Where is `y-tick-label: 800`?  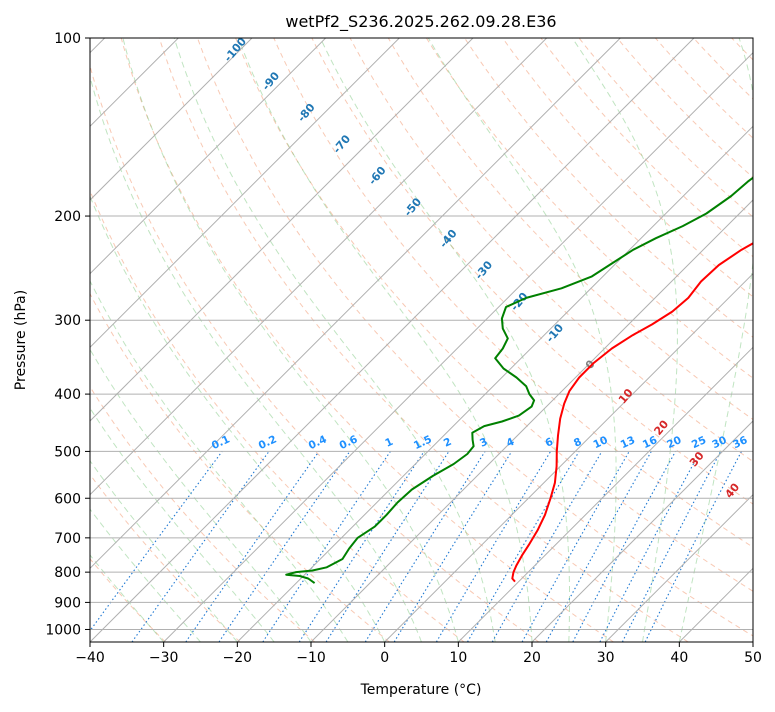
y-tick-label: 800 is located at coordinates (67, 573).